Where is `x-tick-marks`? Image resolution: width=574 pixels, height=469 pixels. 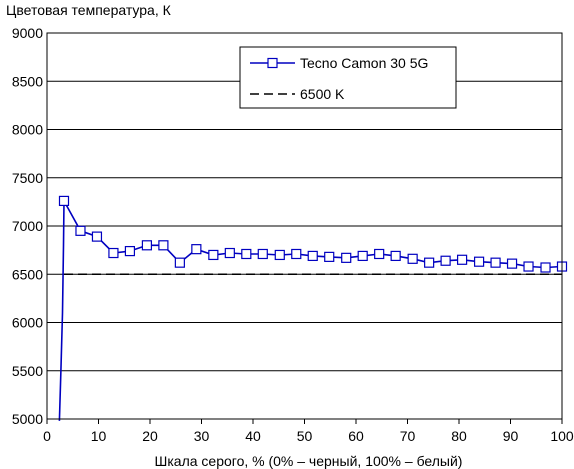 x-tick-marks is located at coordinates (304, 421).